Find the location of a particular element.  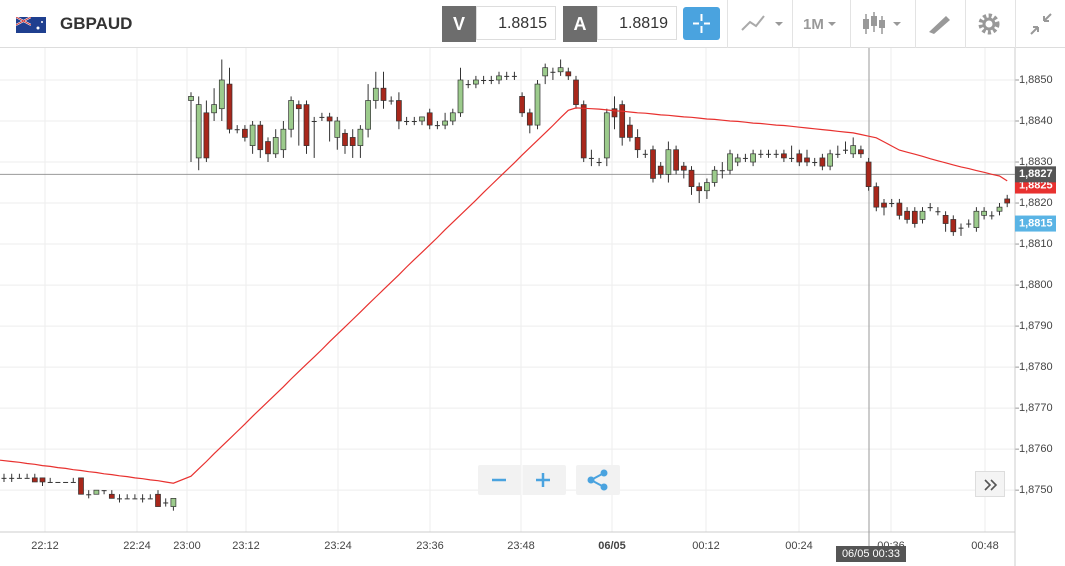

draw-button is located at coordinates (939, 24).